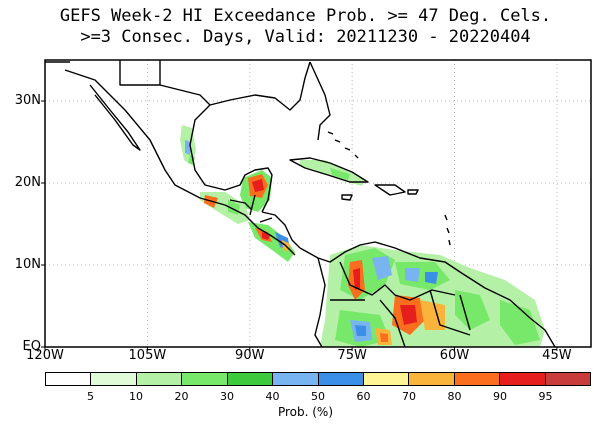 This screenshot has width=611, height=430. I want to click on lat-label: EQ, so click(31, 346).